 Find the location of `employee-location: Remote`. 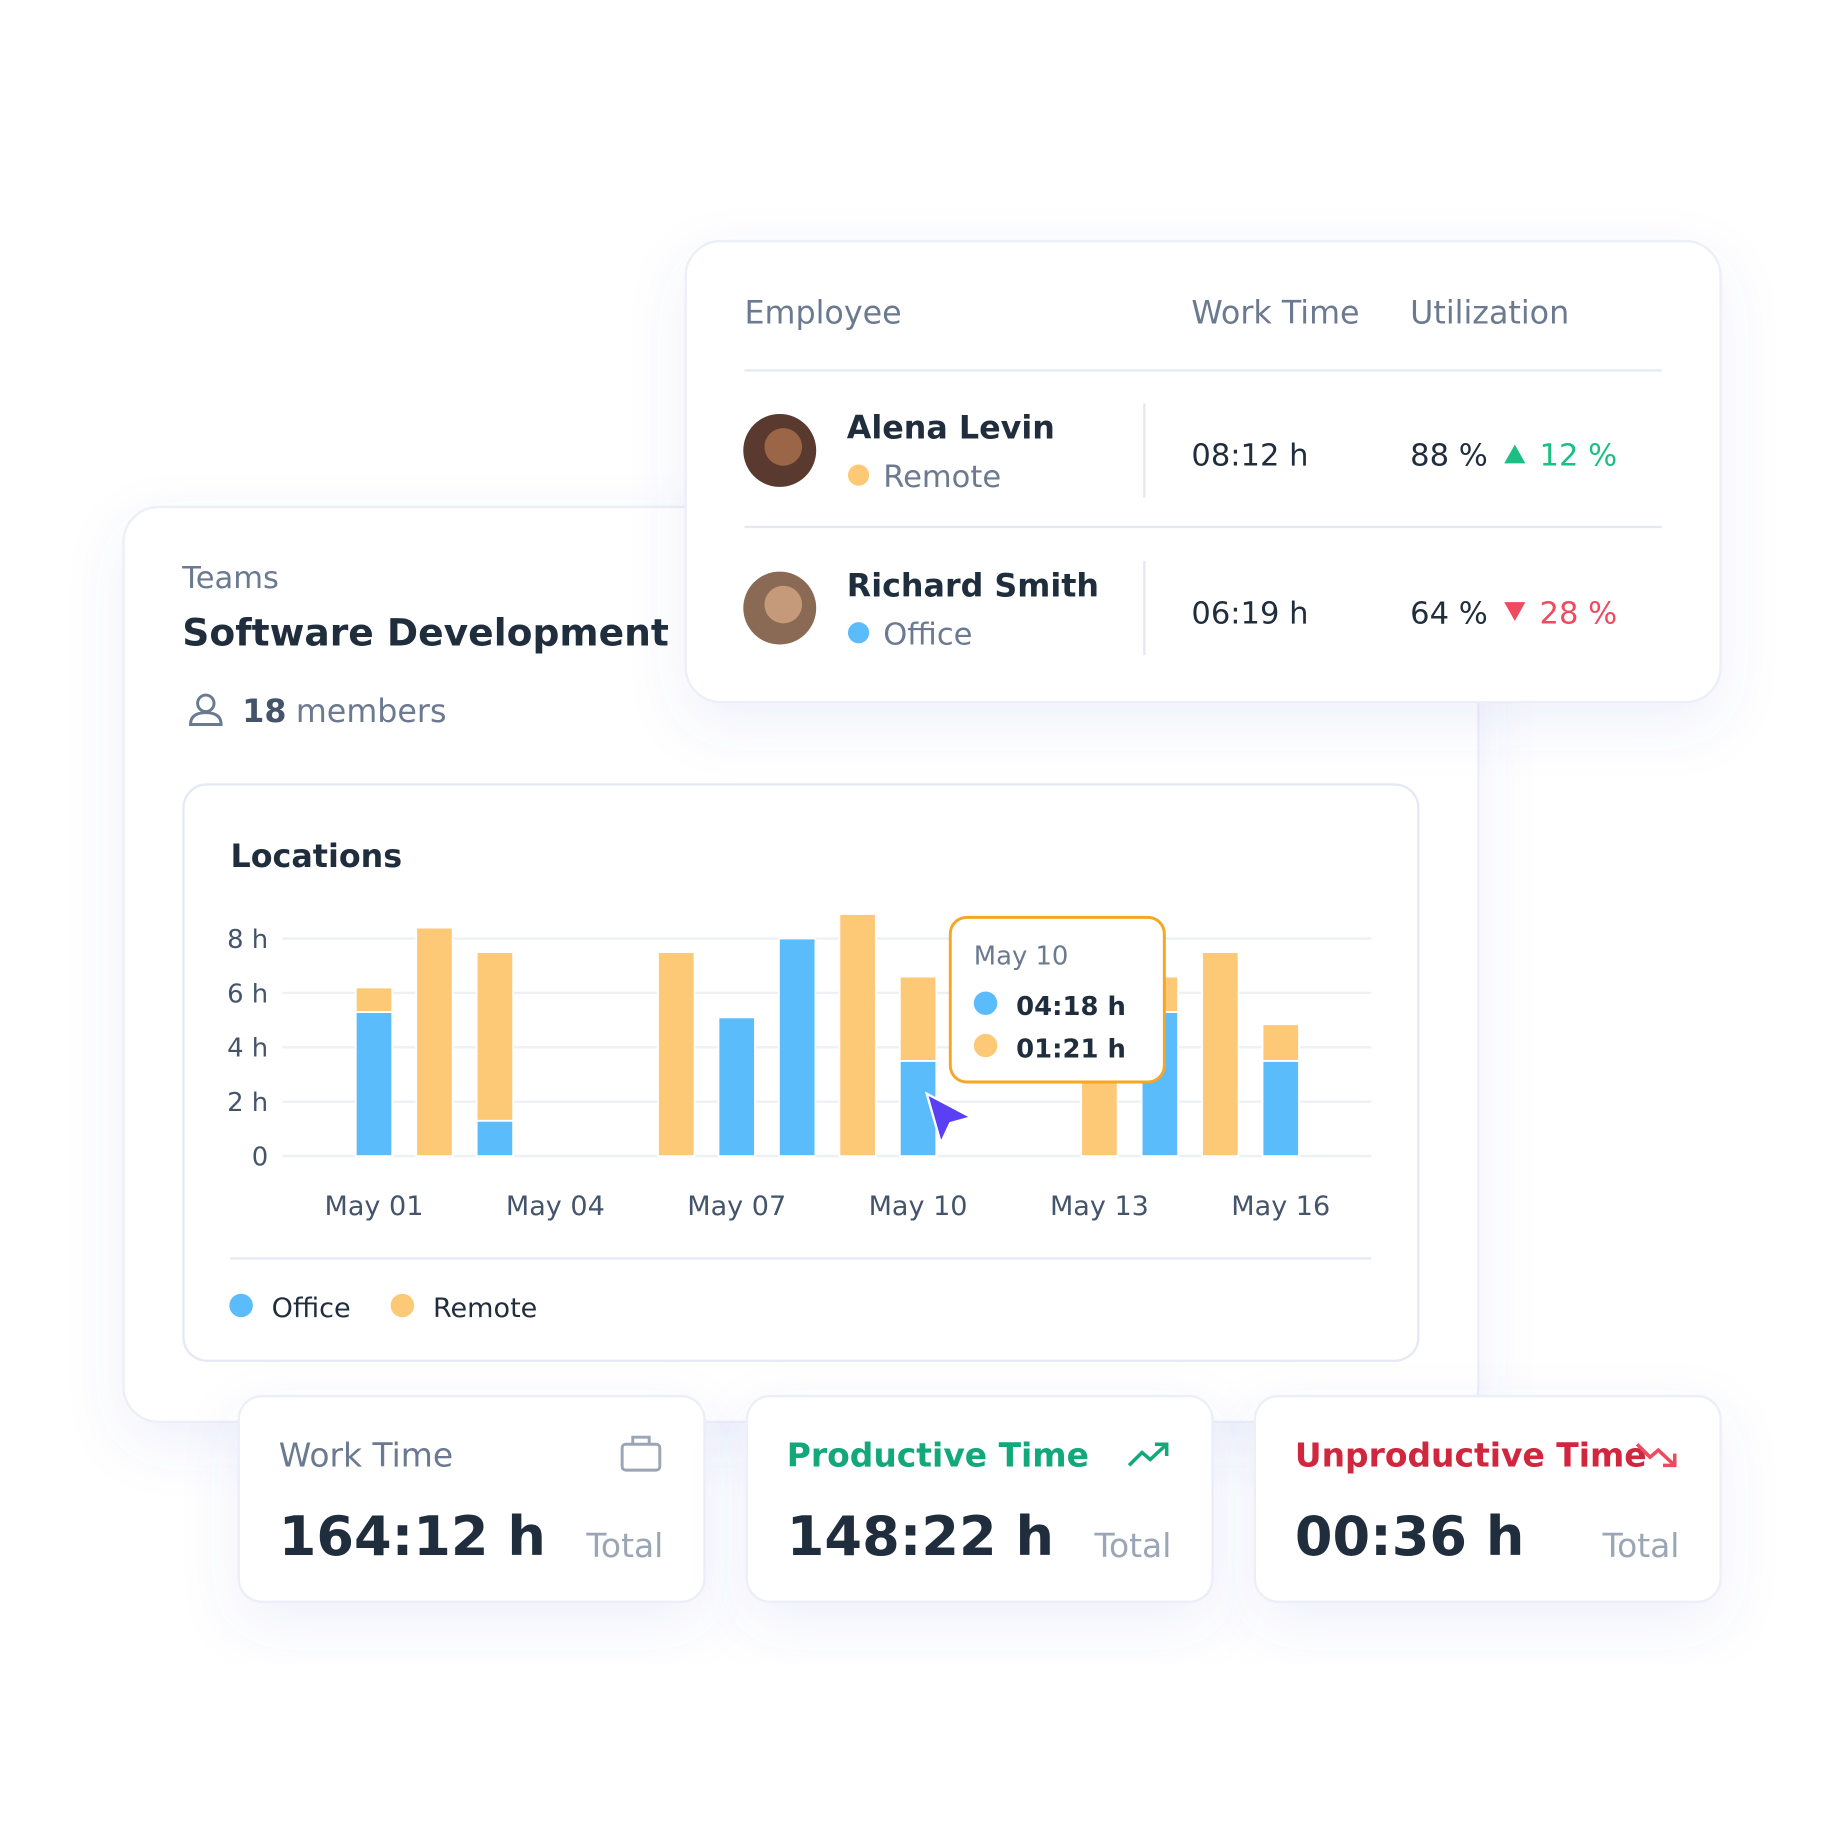

employee-location: Remote is located at coordinates (942, 477).